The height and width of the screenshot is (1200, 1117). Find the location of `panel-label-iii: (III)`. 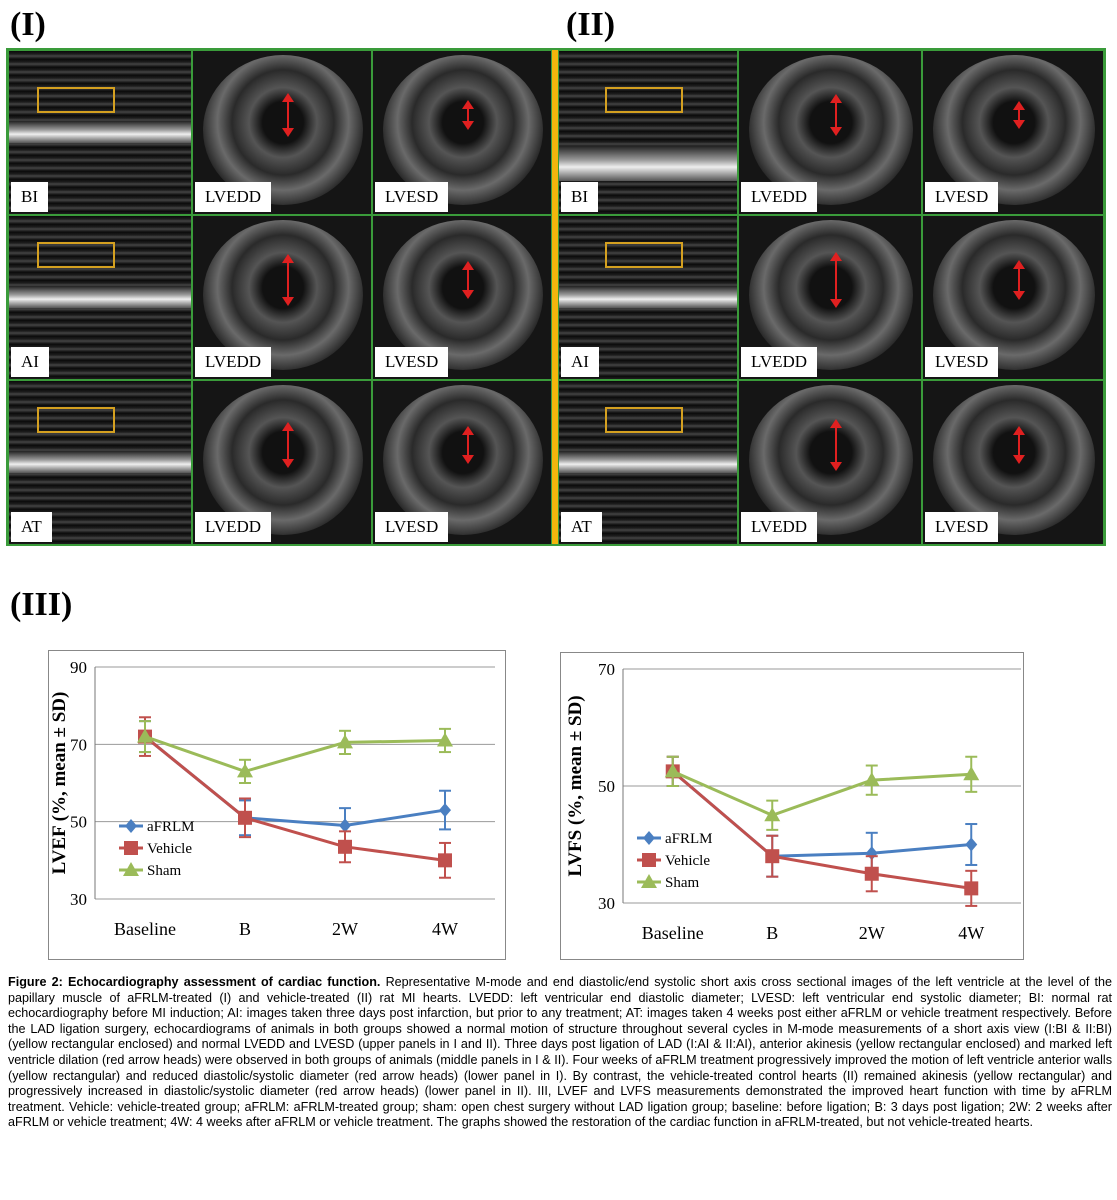

panel-label-iii: (III) is located at coordinates (41, 604).